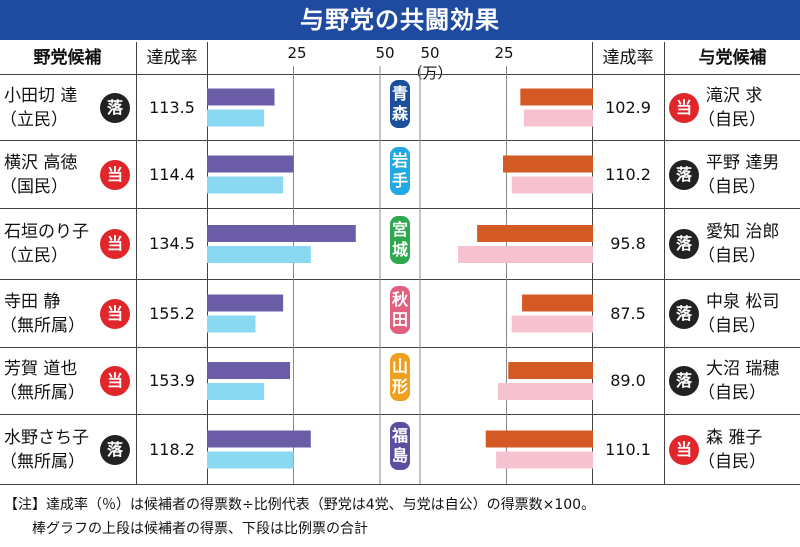 This screenshot has width=800, height=547. What do you see at coordinates (400, 74) in the screenshot?
I see `header-rule` at bounding box center [400, 74].